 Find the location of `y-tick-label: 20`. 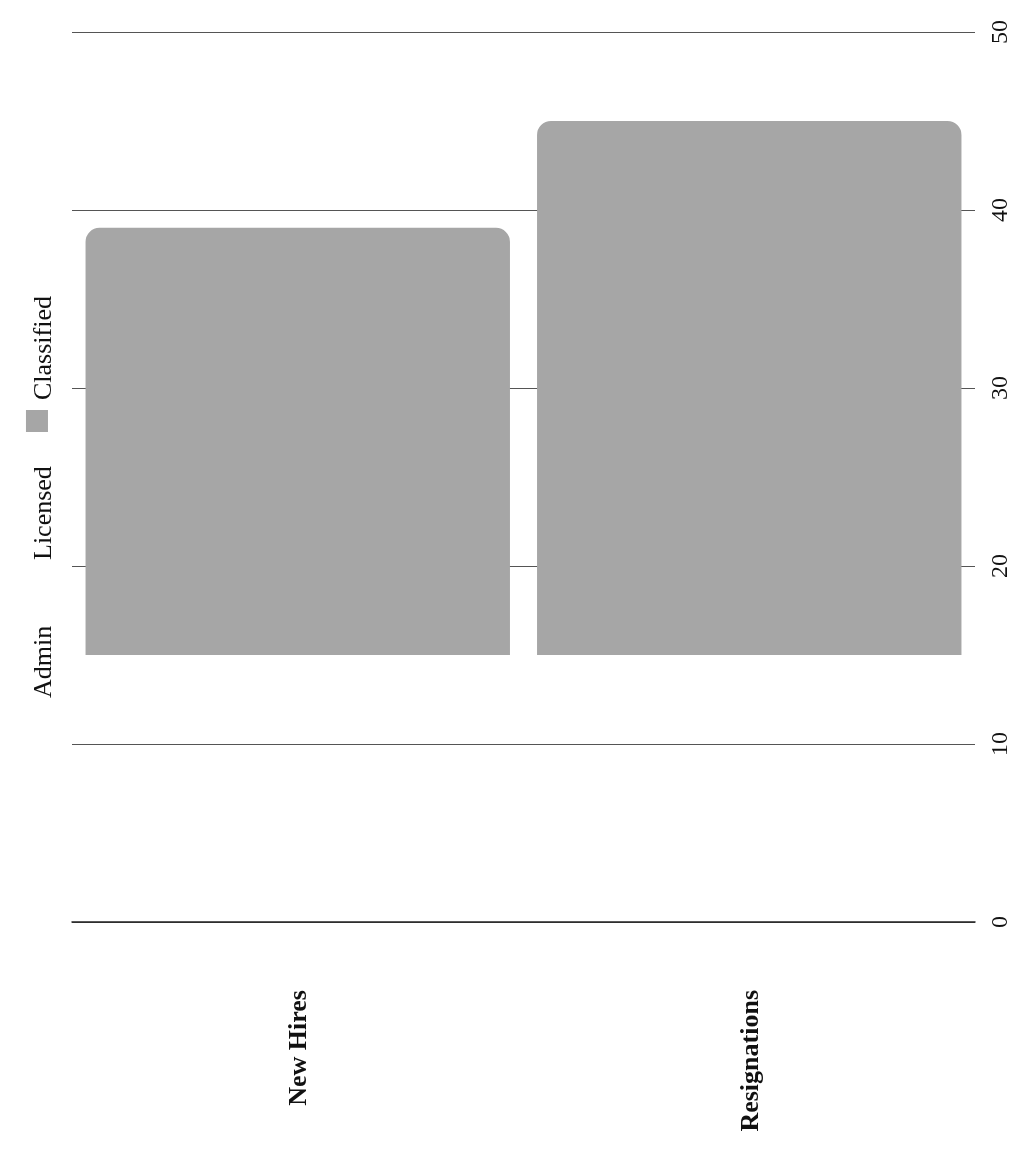

y-tick-label: 20 is located at coordinates (999, 566).